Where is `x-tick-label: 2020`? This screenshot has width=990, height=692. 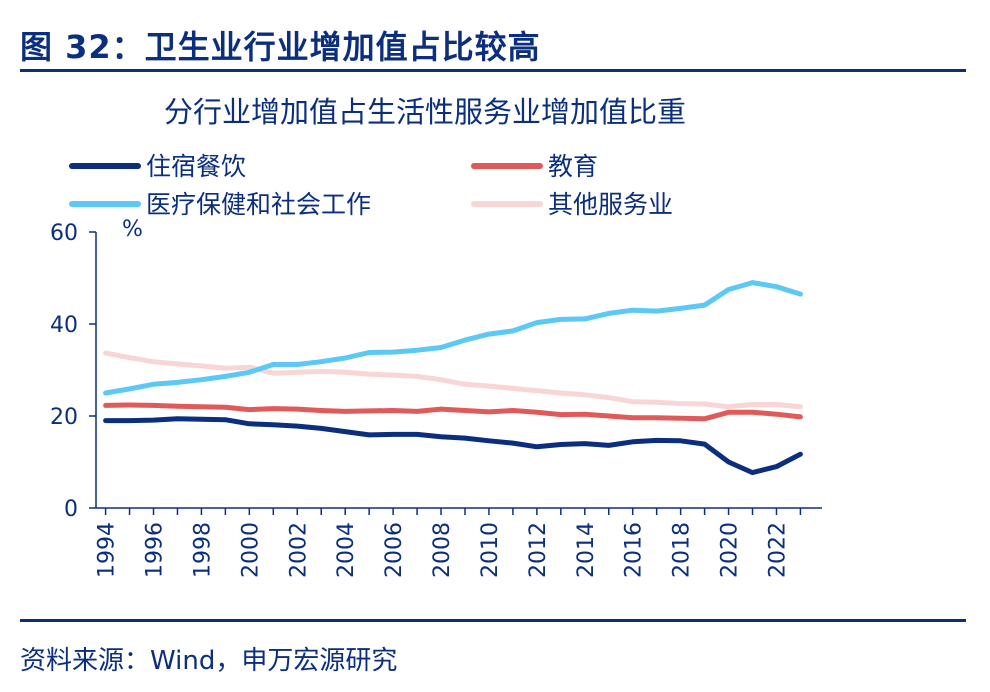
x-tick-label: 2020 is located at coordinates (730, 550).